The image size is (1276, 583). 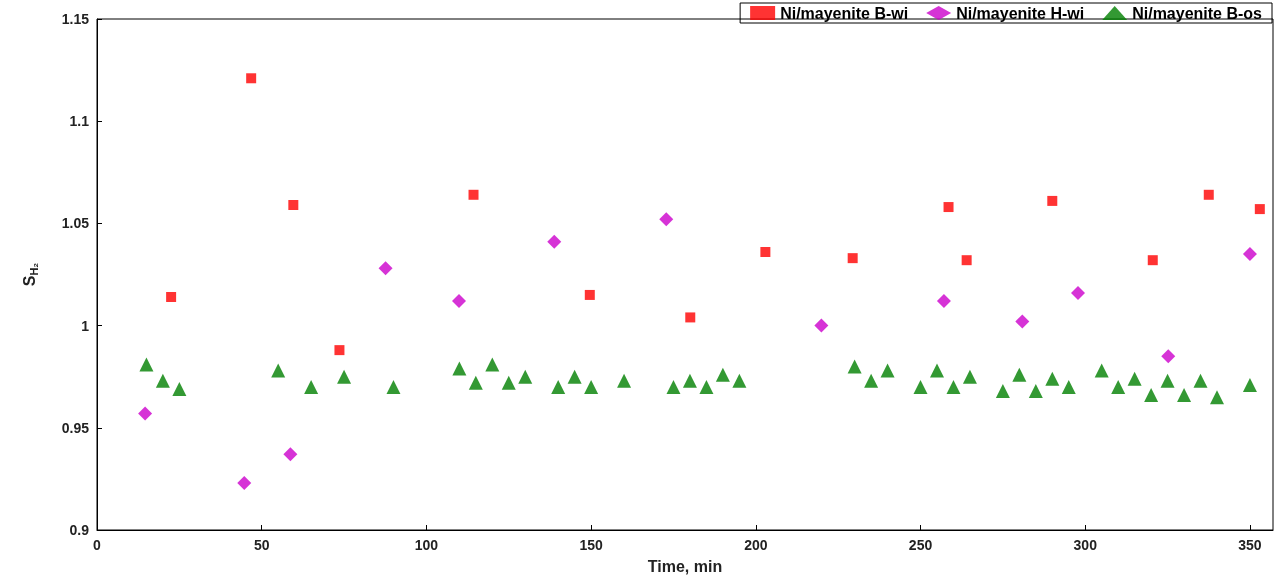 What do you see at coordinates (920, 545) in the screenshot?
I see `x-tick-label: 250` at bounding box center [920, 545].